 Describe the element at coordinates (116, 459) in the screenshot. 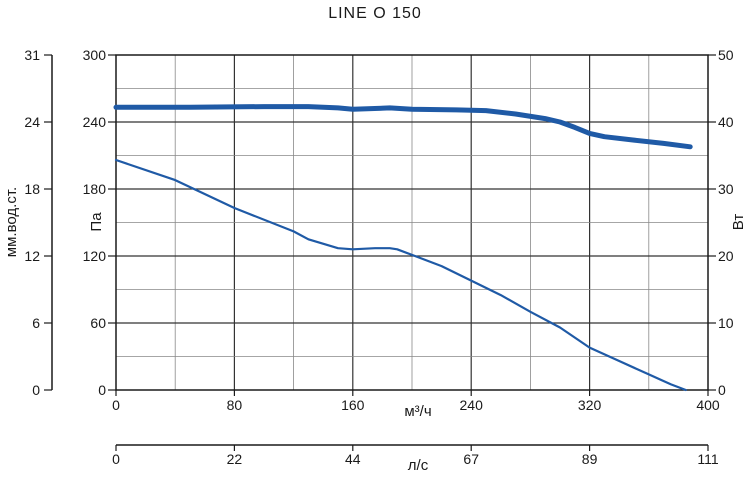

I see `x2-tick-label: 0` at that location.